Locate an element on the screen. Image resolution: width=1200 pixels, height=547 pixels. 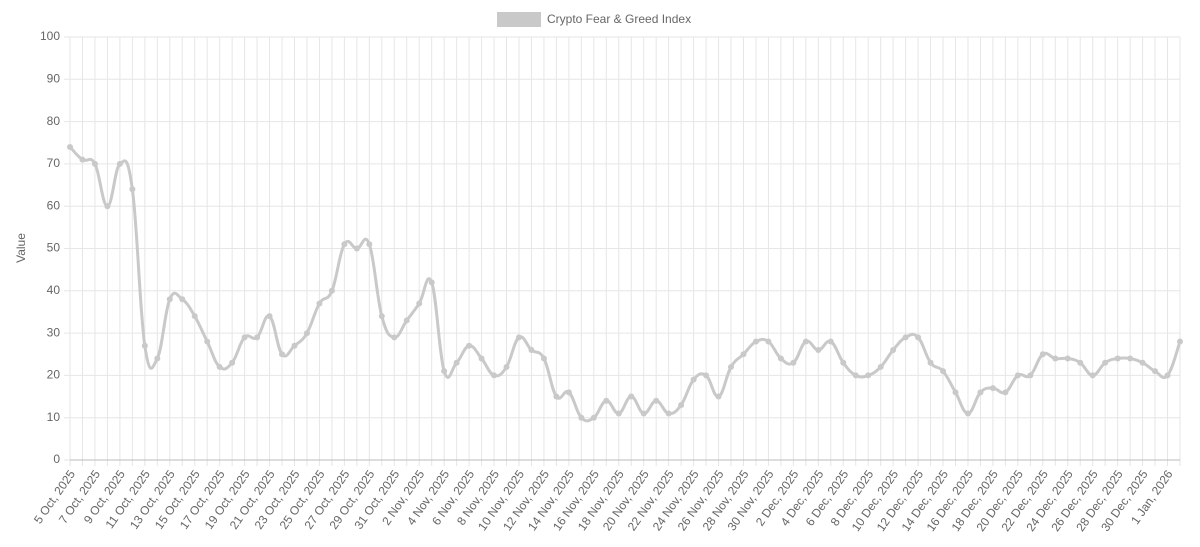
y-tick-label: 70 is located at coordinates (54, 163).